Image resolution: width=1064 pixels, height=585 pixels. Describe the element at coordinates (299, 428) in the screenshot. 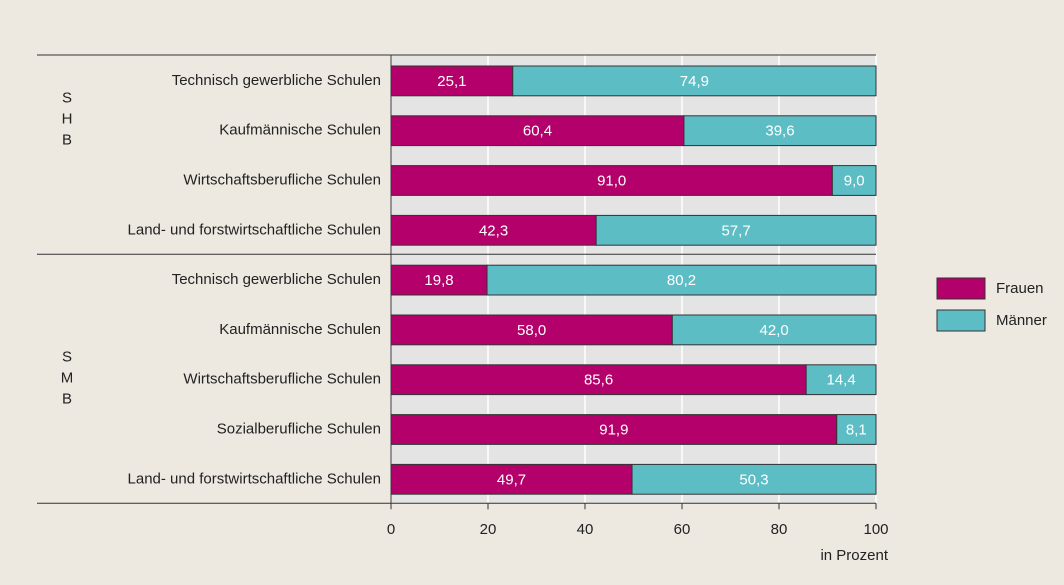

I see `category-label: Sozialberufliche Schulen` at that location.